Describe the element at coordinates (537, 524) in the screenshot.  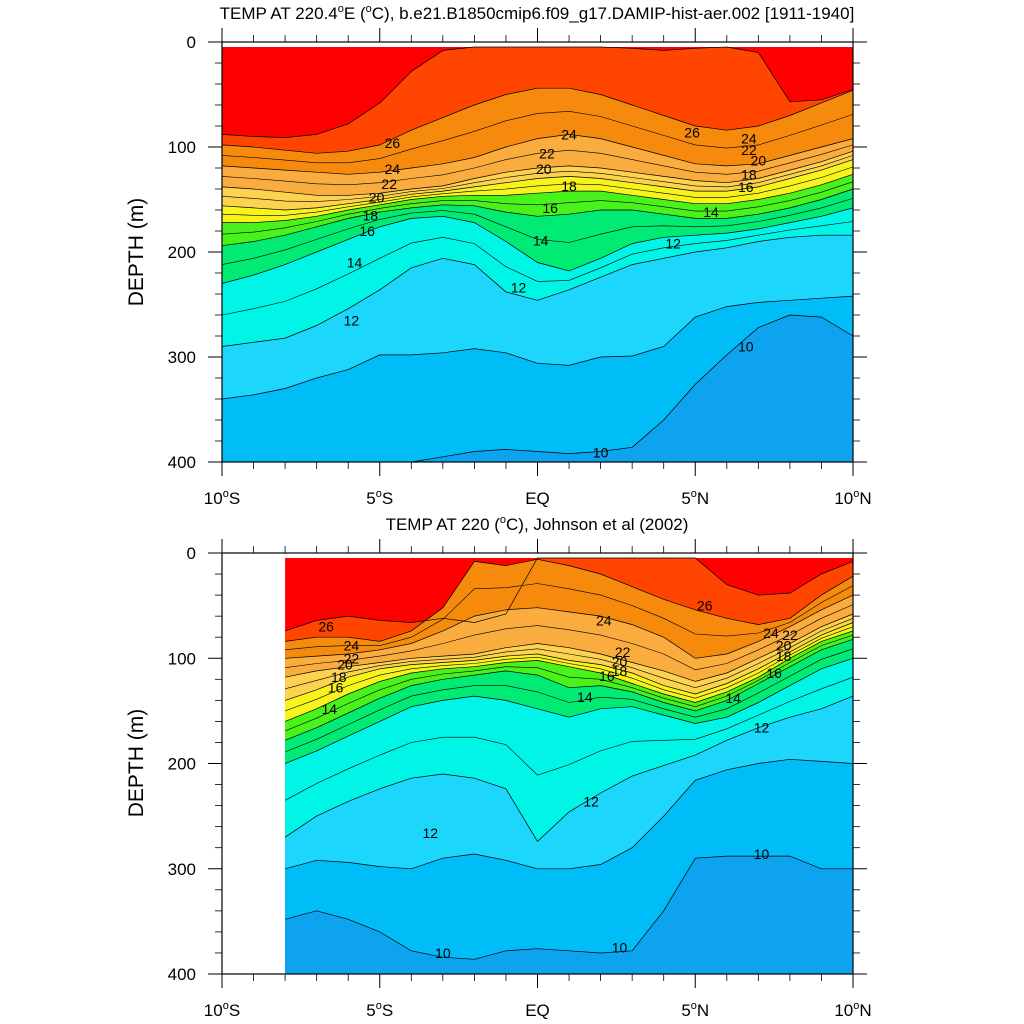
I see `chart-title: TEMP AT 220 (oC), Johnson et al (2002)` at that location.